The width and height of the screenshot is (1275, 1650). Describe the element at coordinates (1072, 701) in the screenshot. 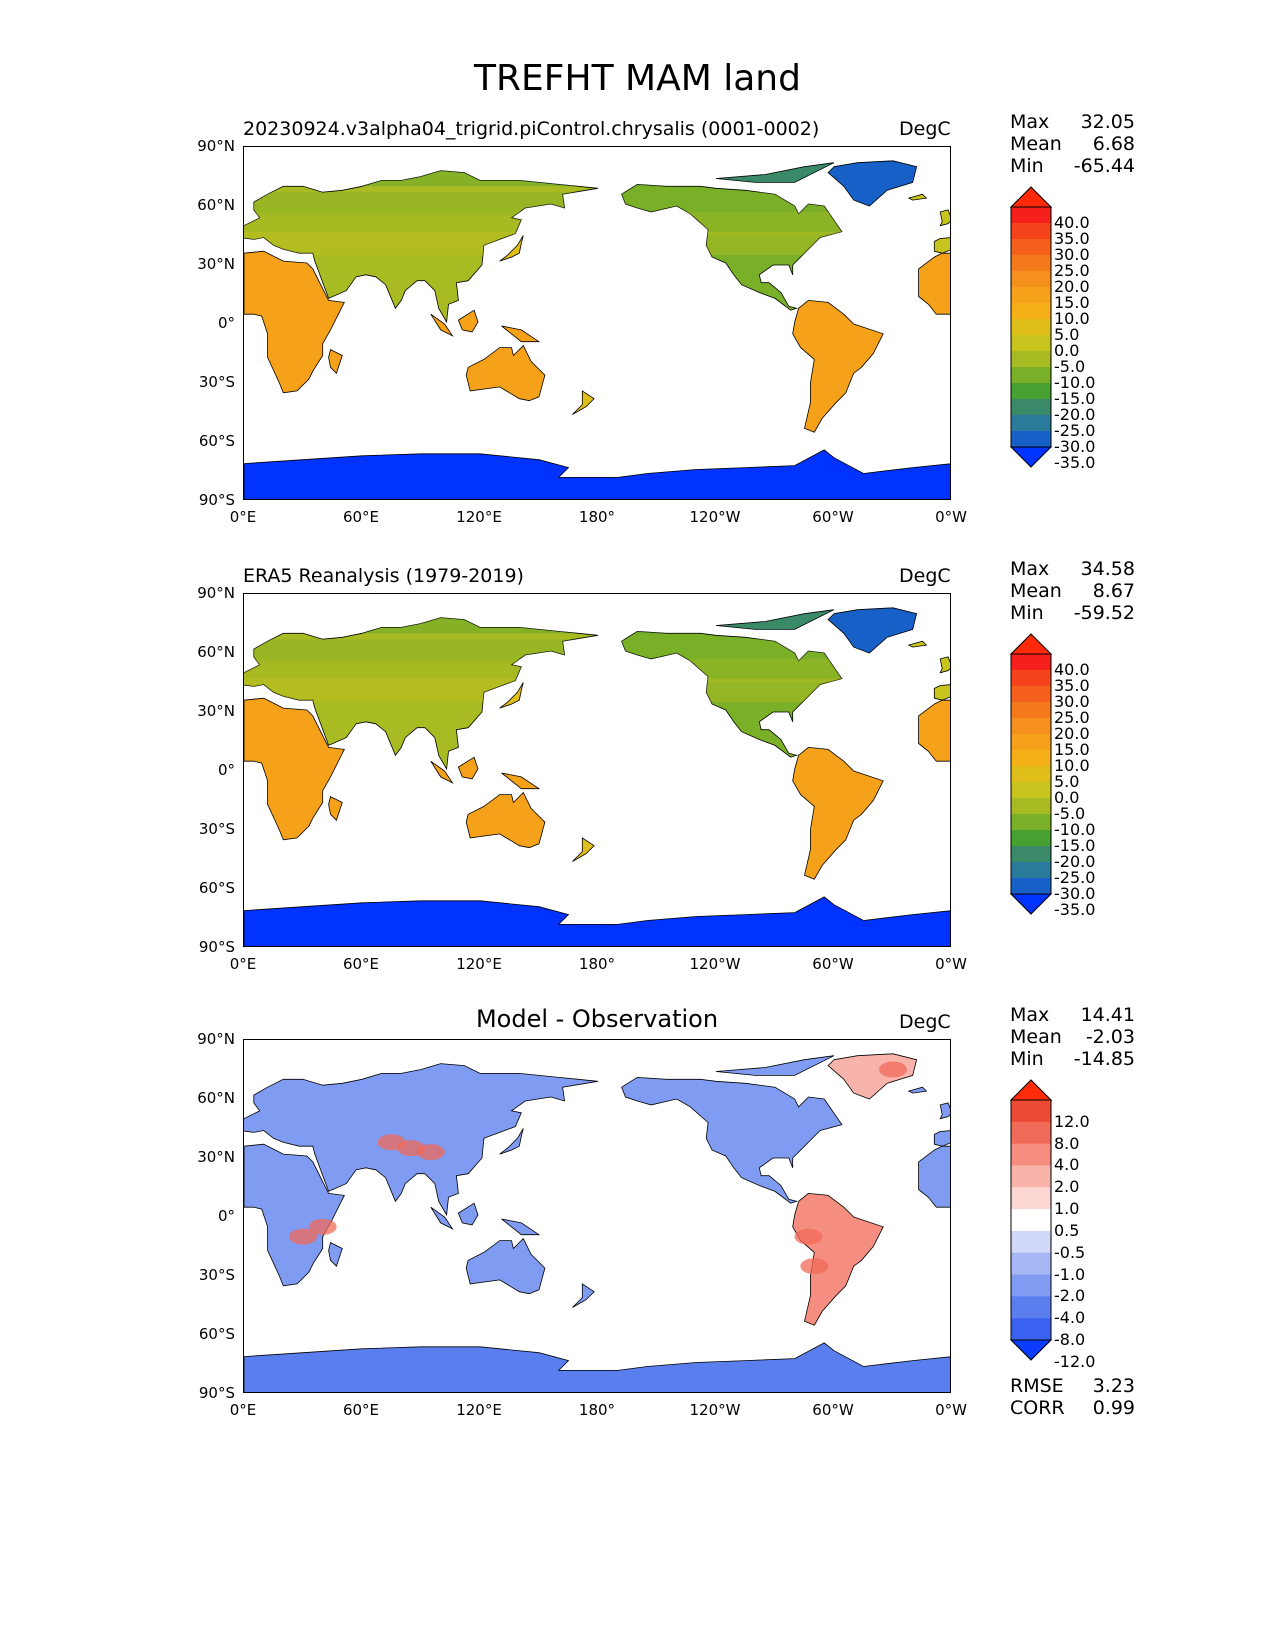

I see `colorbar-tick-label: 30.0` at that location.